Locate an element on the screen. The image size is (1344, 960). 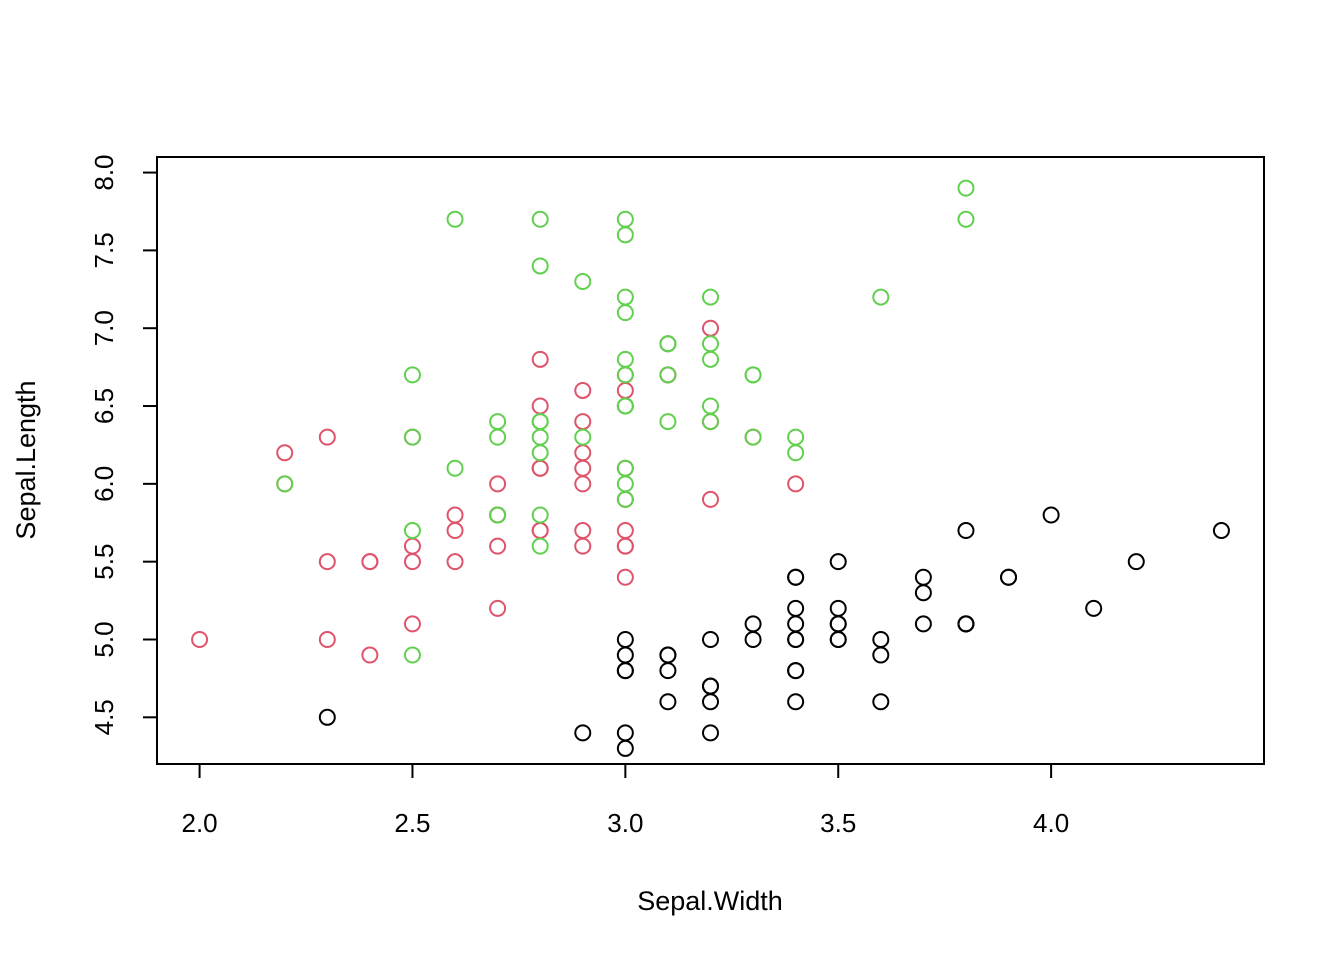
x-axis-title: Sepal.Width is located at coordinates (710, 901).